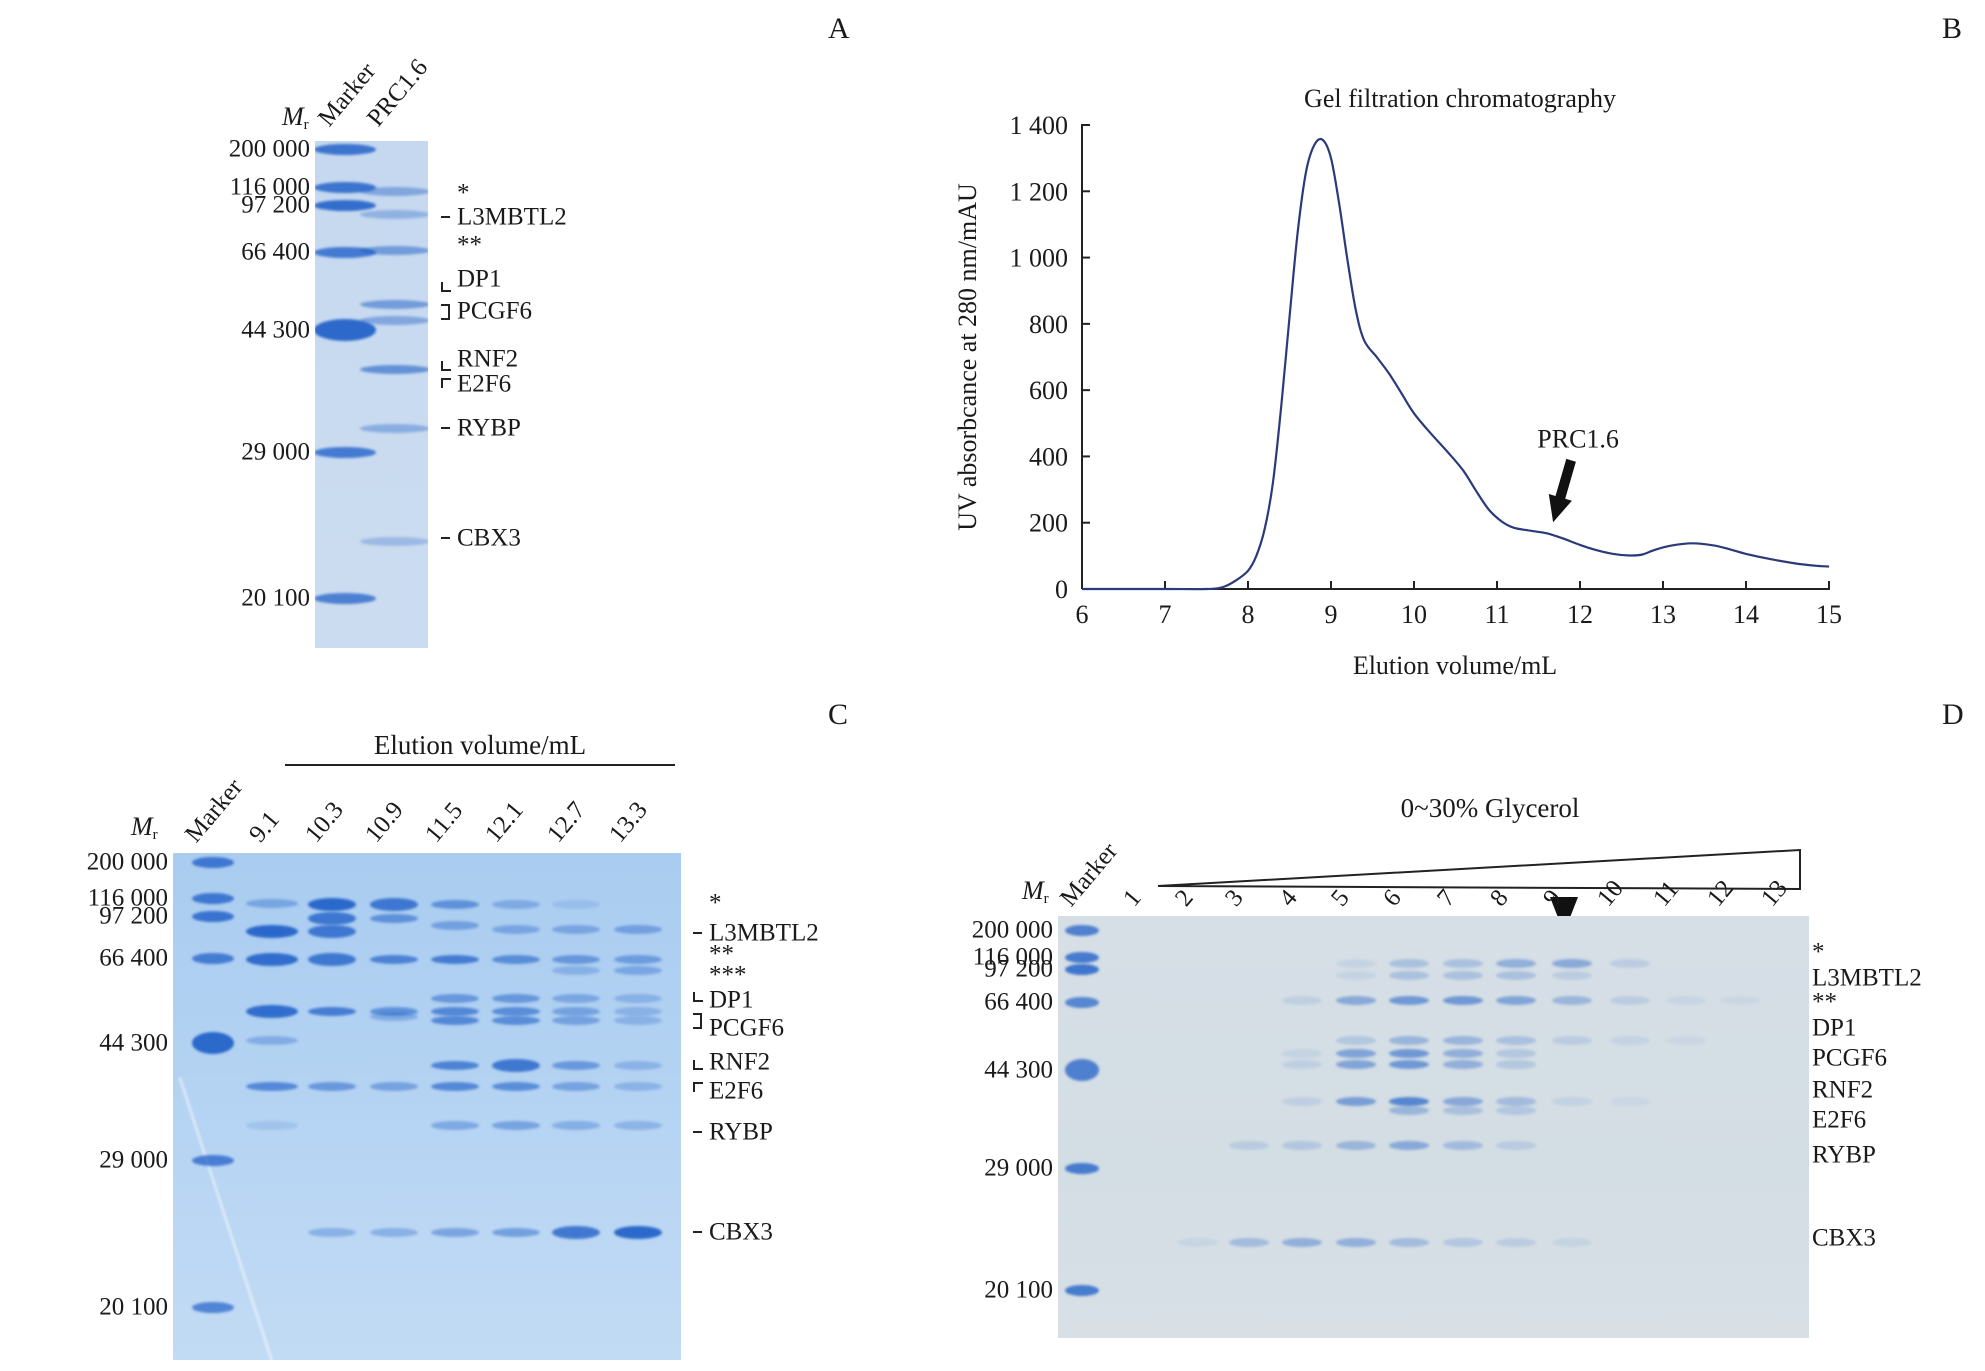  I want to click on protein-label-l3mbtl2: L3MBTL2, so click(764, 933).